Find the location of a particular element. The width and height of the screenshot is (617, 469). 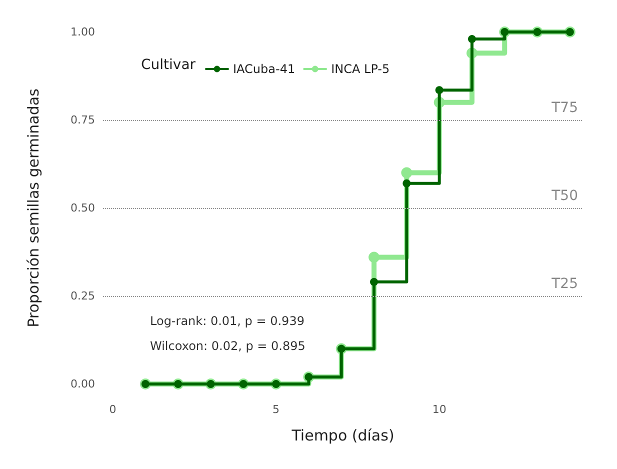

y-tick-label: 0.75 is located at coordinates (82, 120).